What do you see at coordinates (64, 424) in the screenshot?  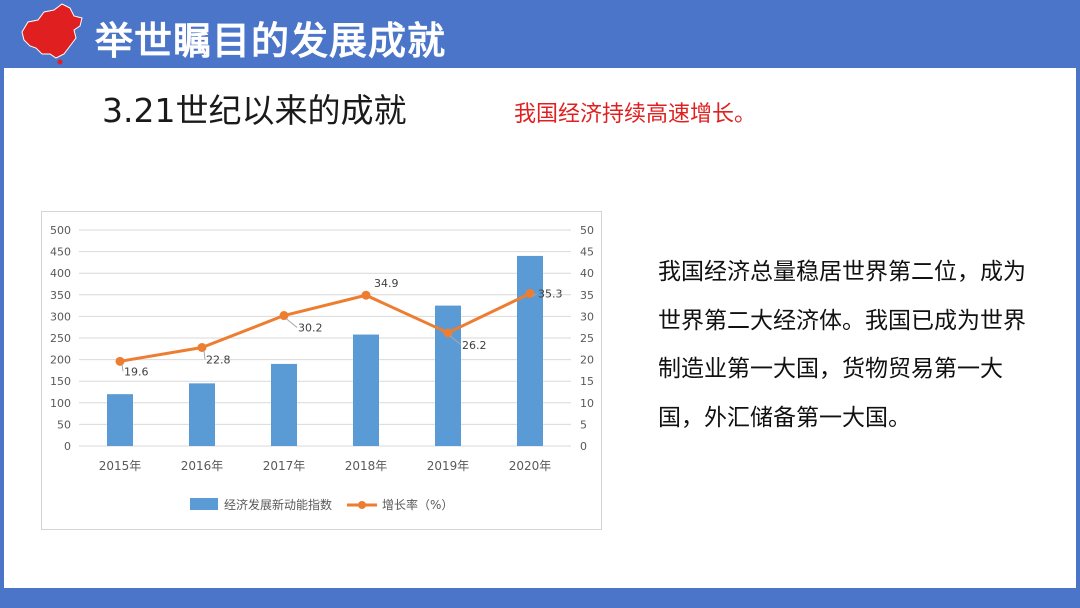 I see `y-left-tick-label: 50` at bounding box center [64, 424].